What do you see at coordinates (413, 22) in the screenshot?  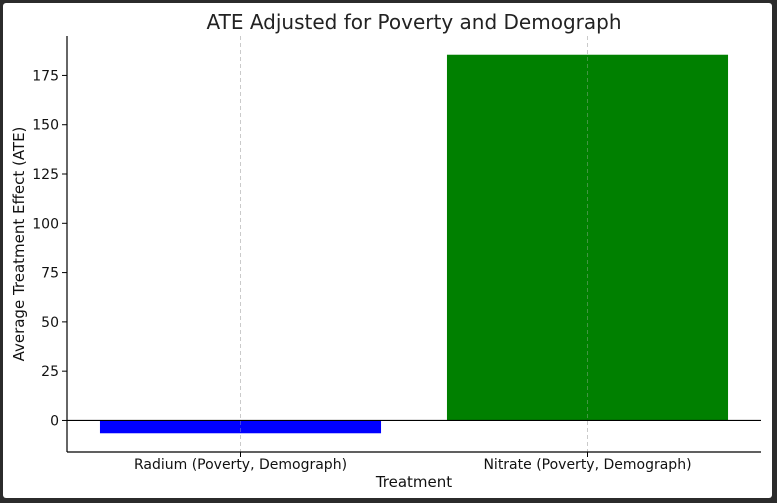 I see `chart-title: ATE Adjusted for Poverty and Demograph` at bounding box center [413, 22].